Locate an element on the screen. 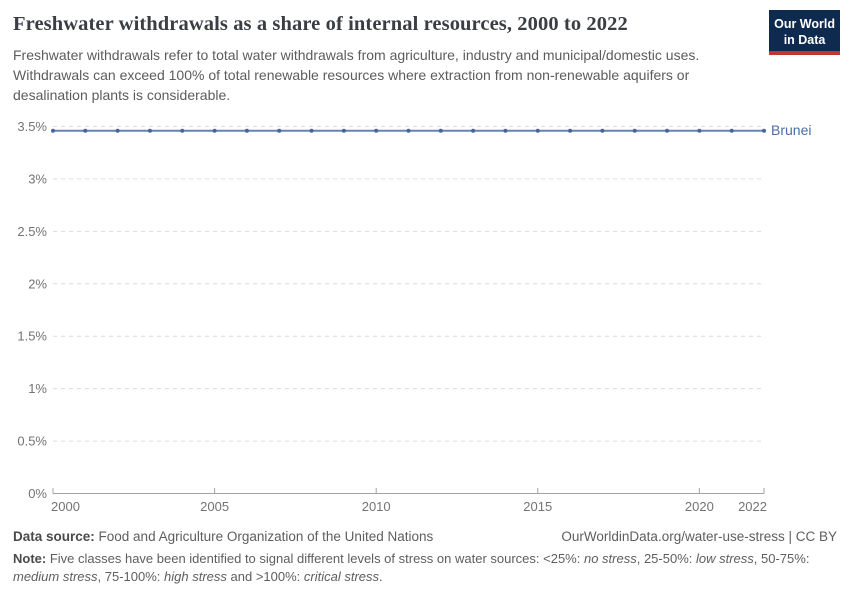 The height and width of the screenshot is (600, 850). x-tick-label: 2010 is located at coordinates (376, 506).